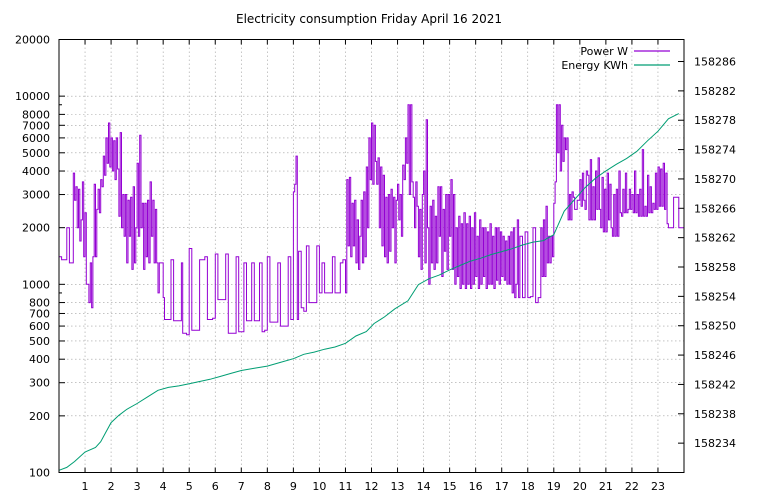 This screenshot has width=768, height=500. Describe the element at coordinates (319, 486) in the screenshot. I see `x-tick-label-10: 10` at that location.